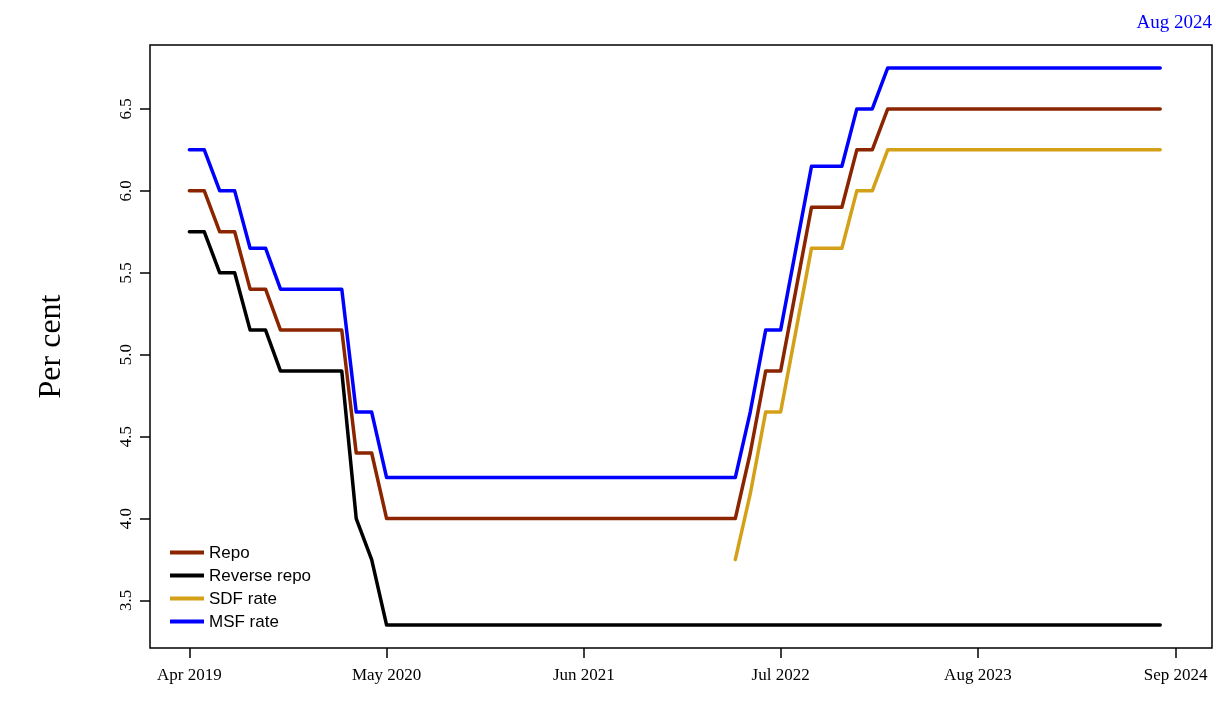 The width and height of the screenshot is (1216, 717). What do you see at coordinates (583, 674) in the screenshot?
I see `x-tick-label: Jun 2021` at bounding box center [583, 674].